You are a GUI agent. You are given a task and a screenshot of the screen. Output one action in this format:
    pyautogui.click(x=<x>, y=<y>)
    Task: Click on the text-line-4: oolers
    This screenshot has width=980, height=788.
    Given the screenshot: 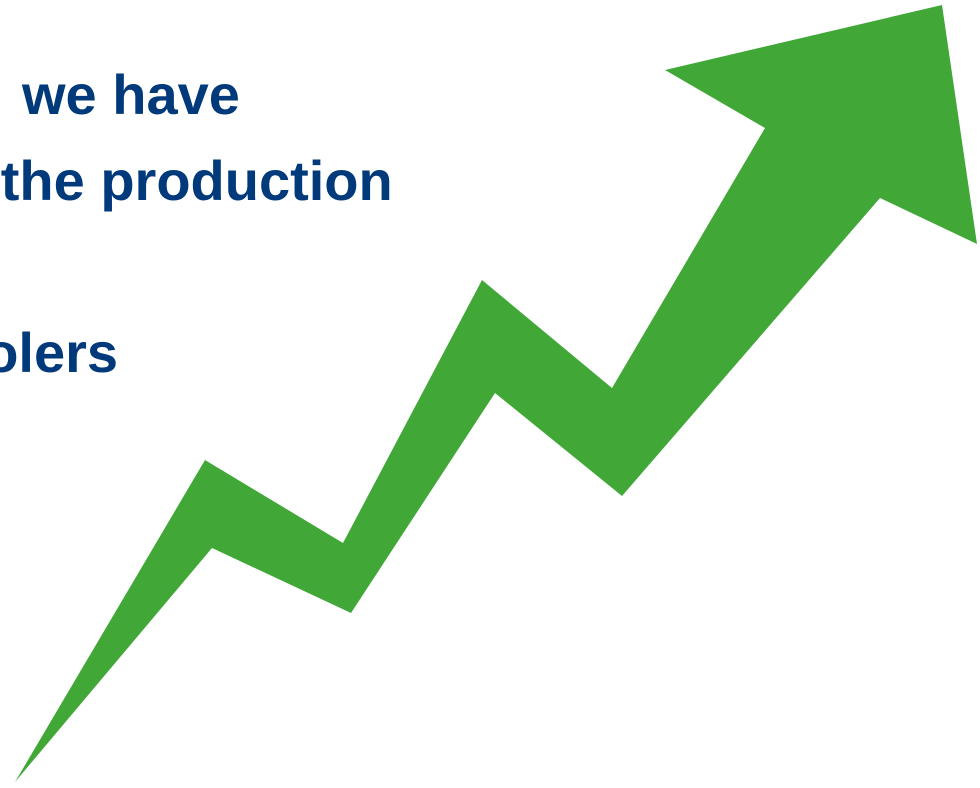 What is the action you would take?
    pyautogui.click(x=59, y=352)
    